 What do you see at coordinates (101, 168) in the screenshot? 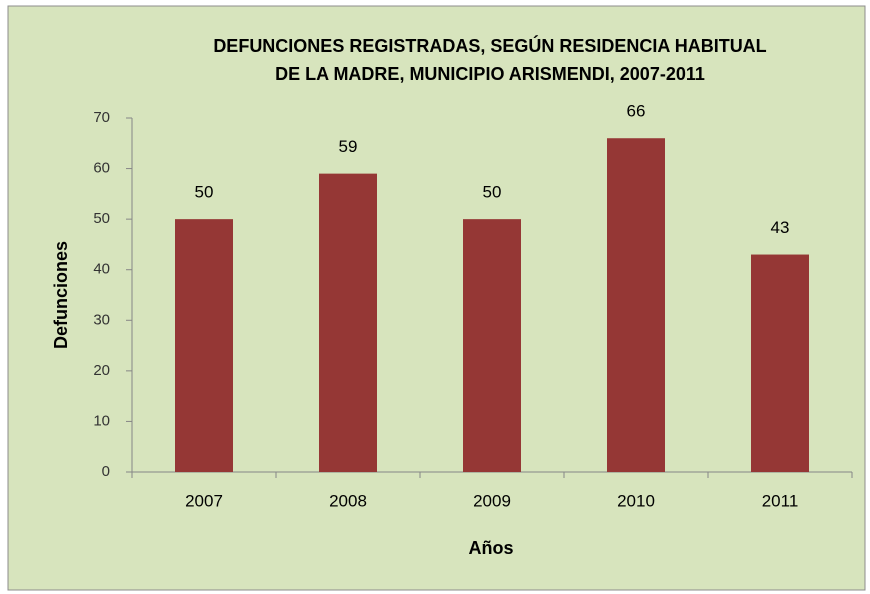
I see `y-tick-label: 60` at bounding box center [101, 168].